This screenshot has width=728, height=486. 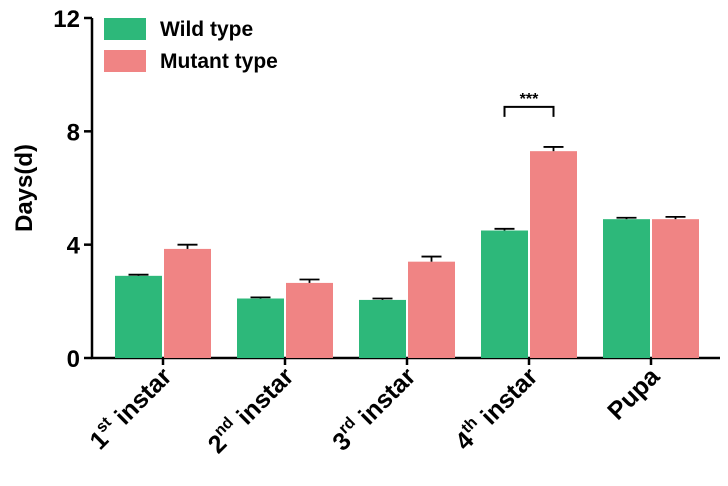 What do you see at coordinates (191, 45) in the screenshot?
I see `legend: Wild type Mutant type` at bounding box center [191, 45].